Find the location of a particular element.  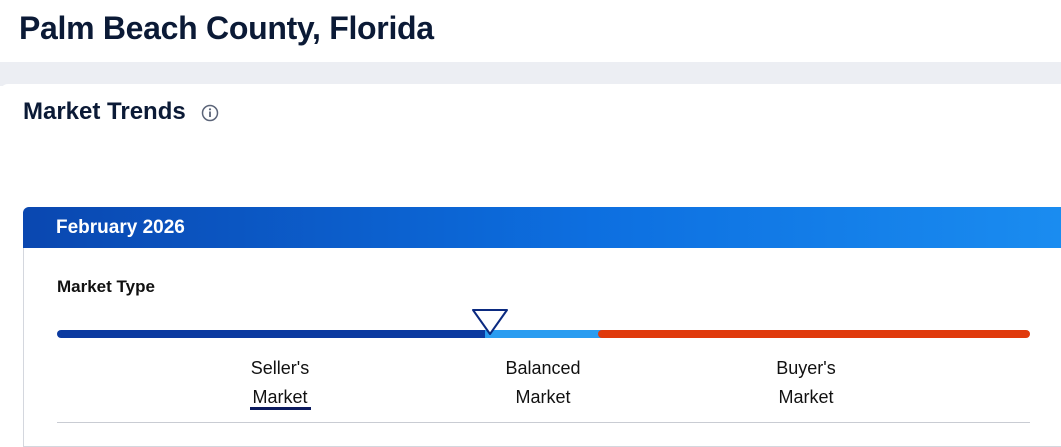

period: February 2026 is located at coordinates (120, 227).